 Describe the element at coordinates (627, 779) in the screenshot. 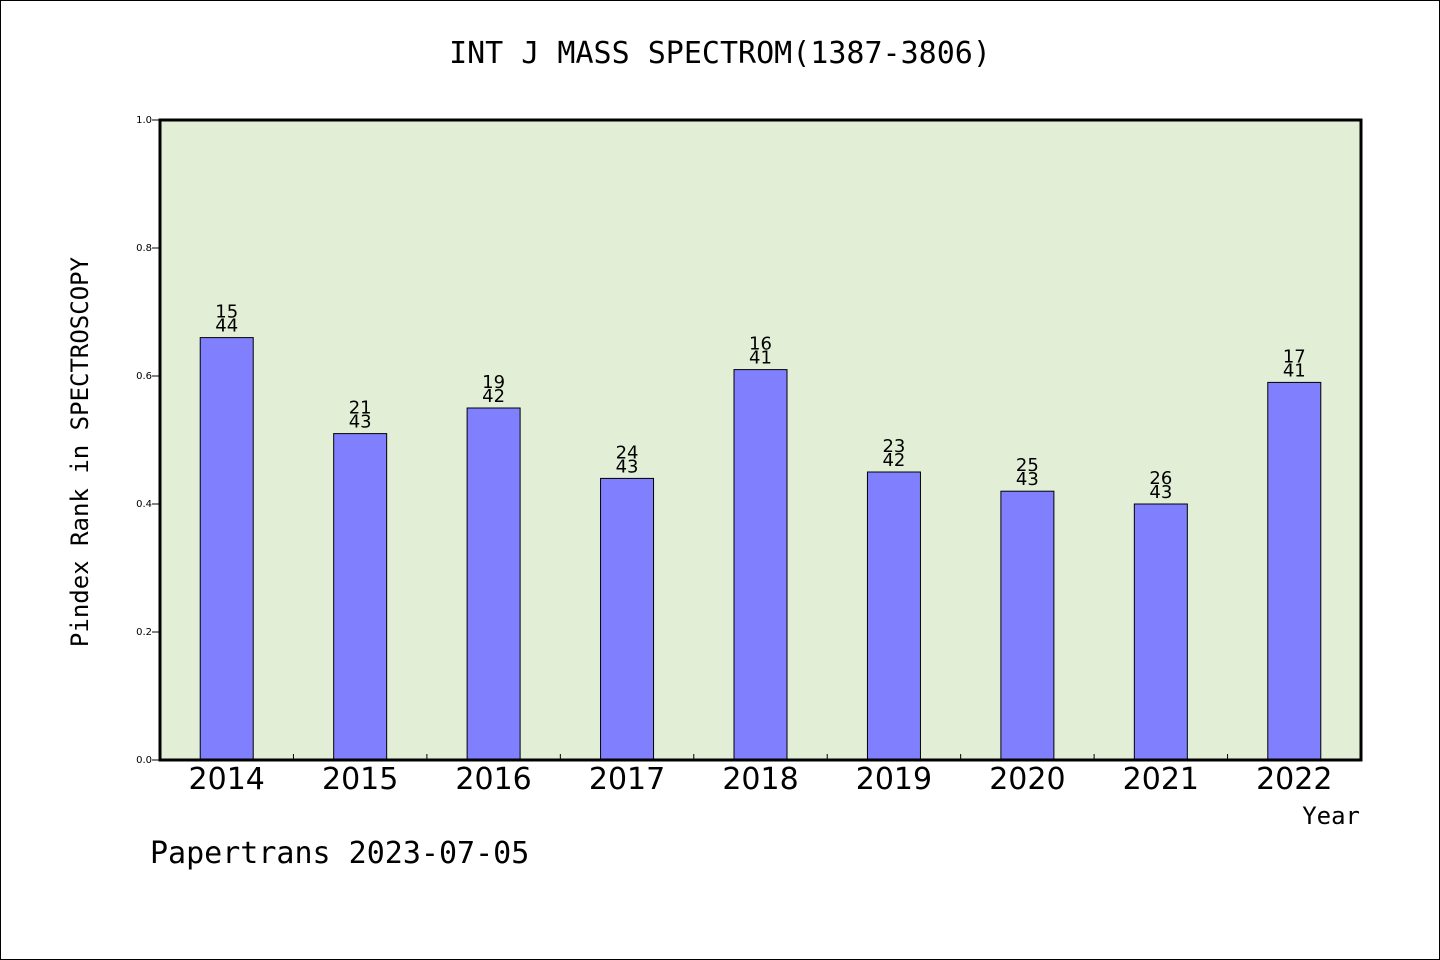

I see `x-tick-label: 2017` at that location.